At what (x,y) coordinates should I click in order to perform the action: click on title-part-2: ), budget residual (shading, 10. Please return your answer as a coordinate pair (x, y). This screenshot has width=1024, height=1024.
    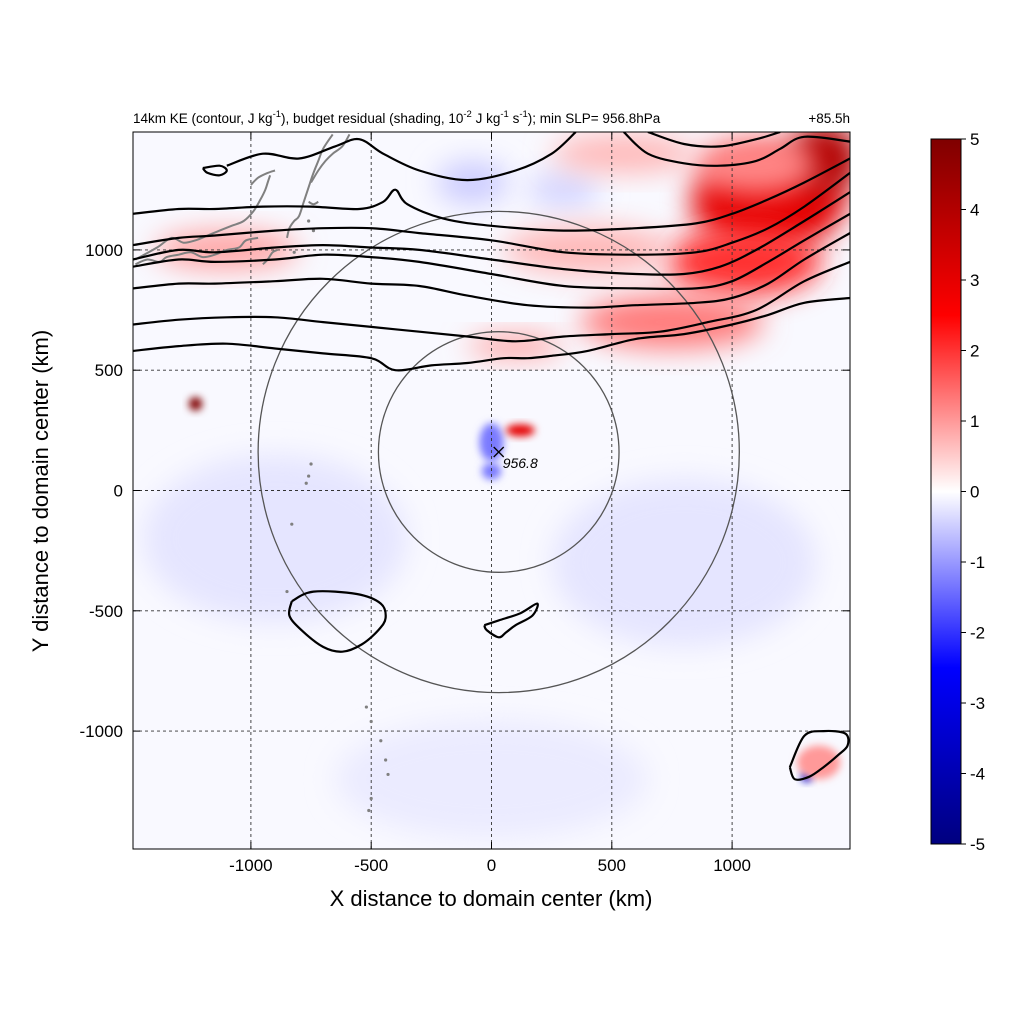
    Looking at the image, I should click on (372, 118).